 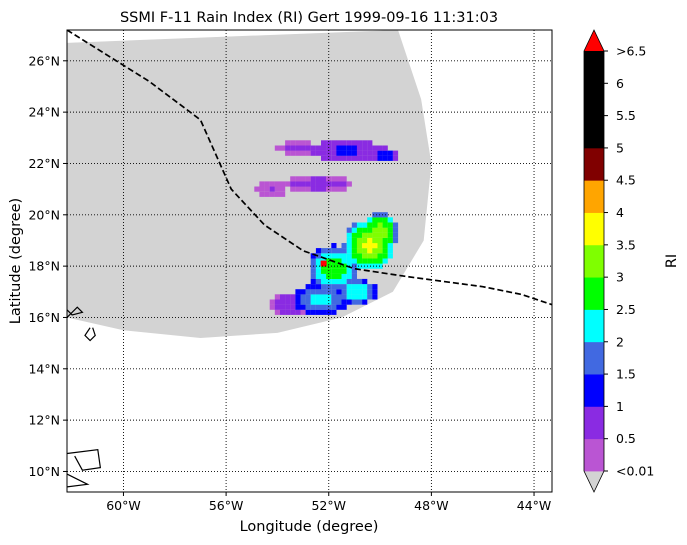 I want to click on x-tick-label: 52°W, so click(x=328, y=505).